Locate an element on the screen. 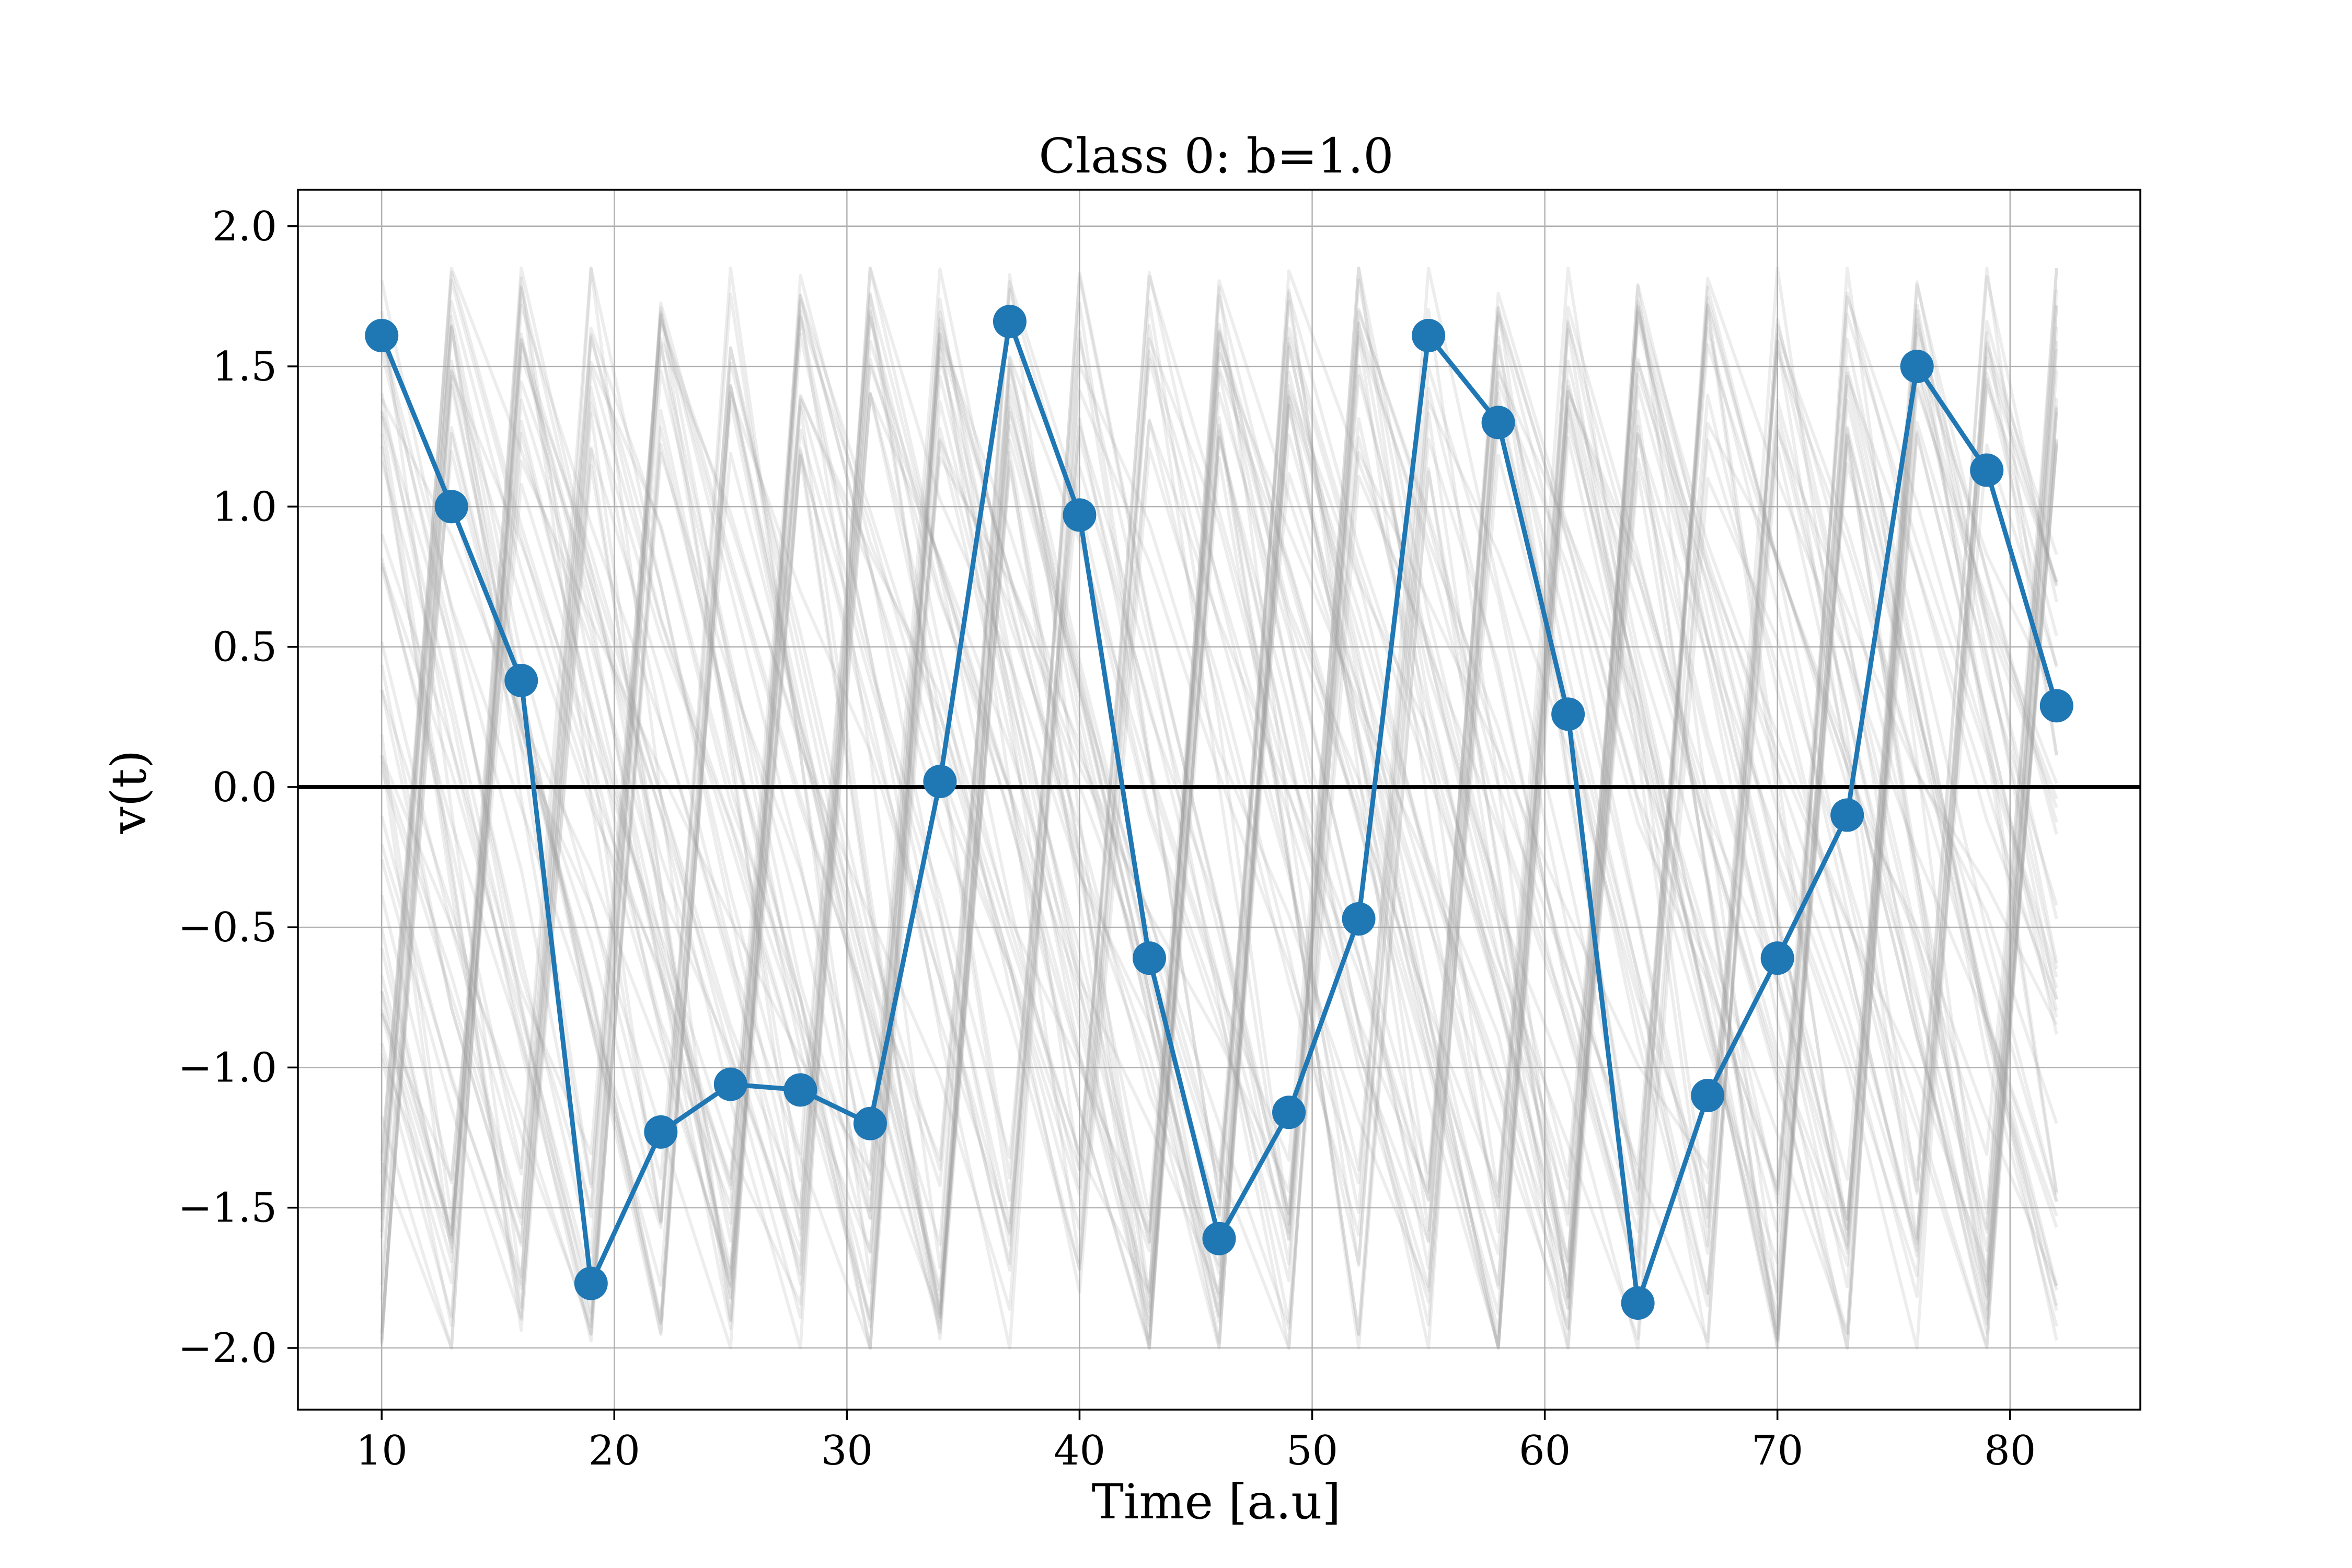  x-tick-label: 70 is located at coordinates (1777, 1450).